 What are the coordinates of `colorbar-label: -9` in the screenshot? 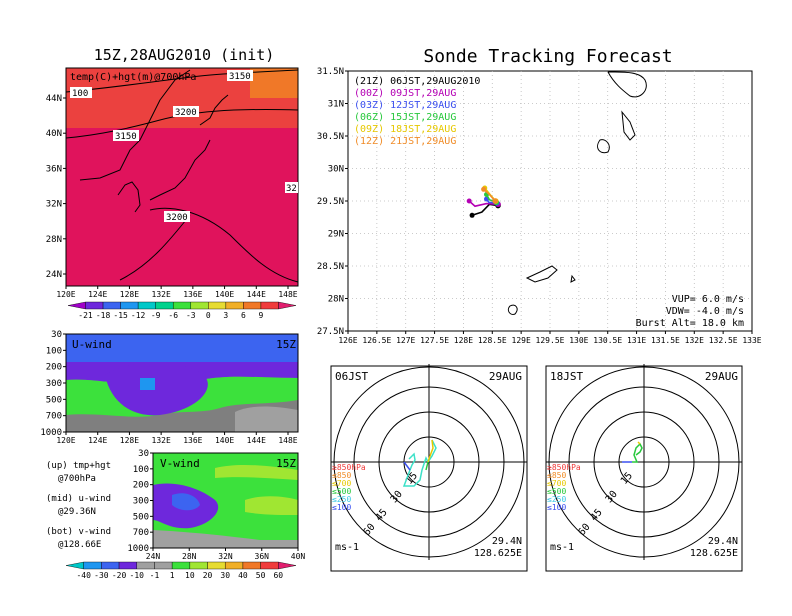 It's located at (156, 315).